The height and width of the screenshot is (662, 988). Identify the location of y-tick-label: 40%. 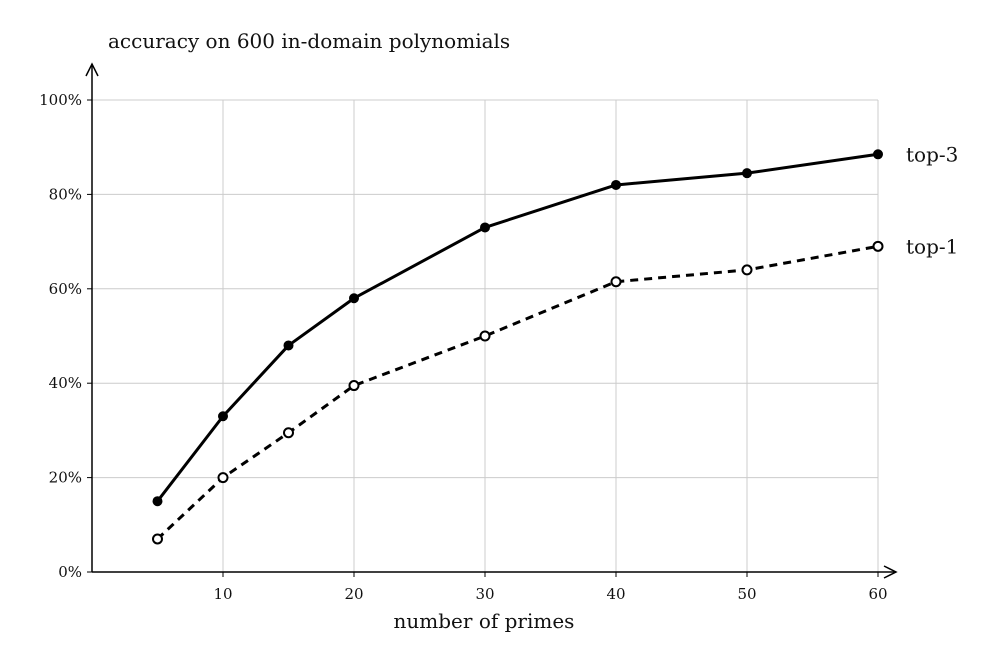
(65, 383).